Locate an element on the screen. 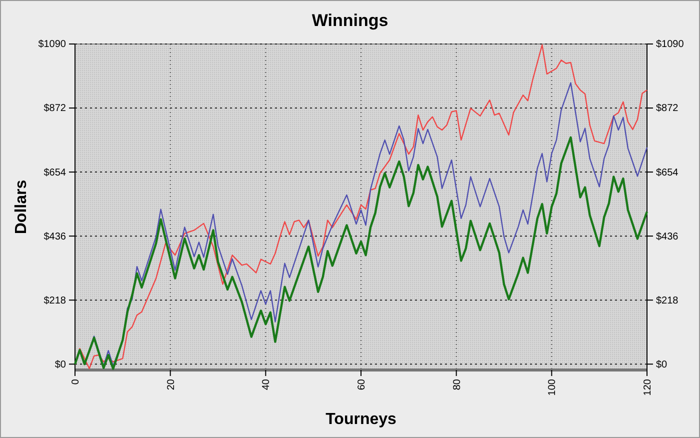  y-tick-label: $0 is located at coordinates (60, 364).